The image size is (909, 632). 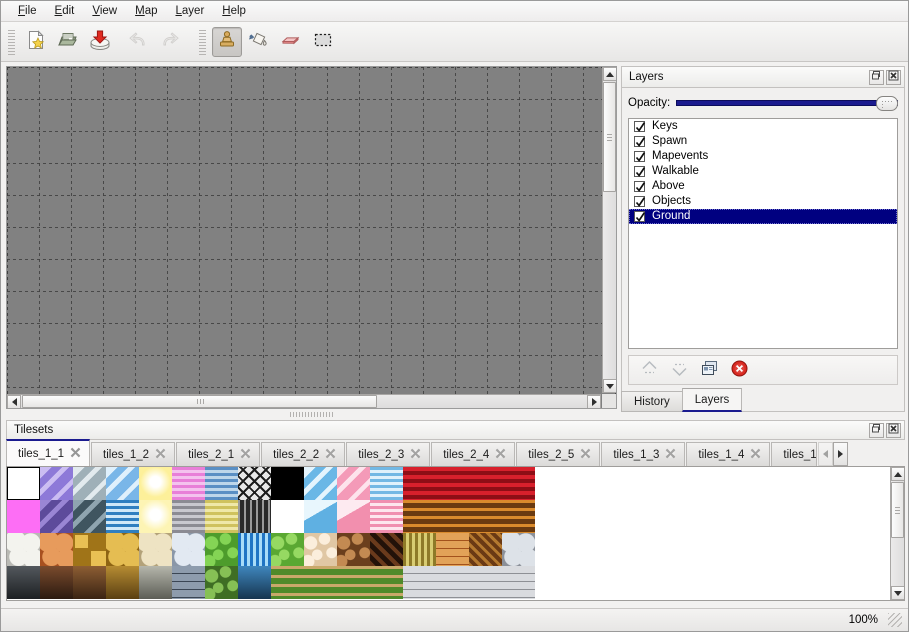 I want to click on new-map-button, so click(x=36, y=42).